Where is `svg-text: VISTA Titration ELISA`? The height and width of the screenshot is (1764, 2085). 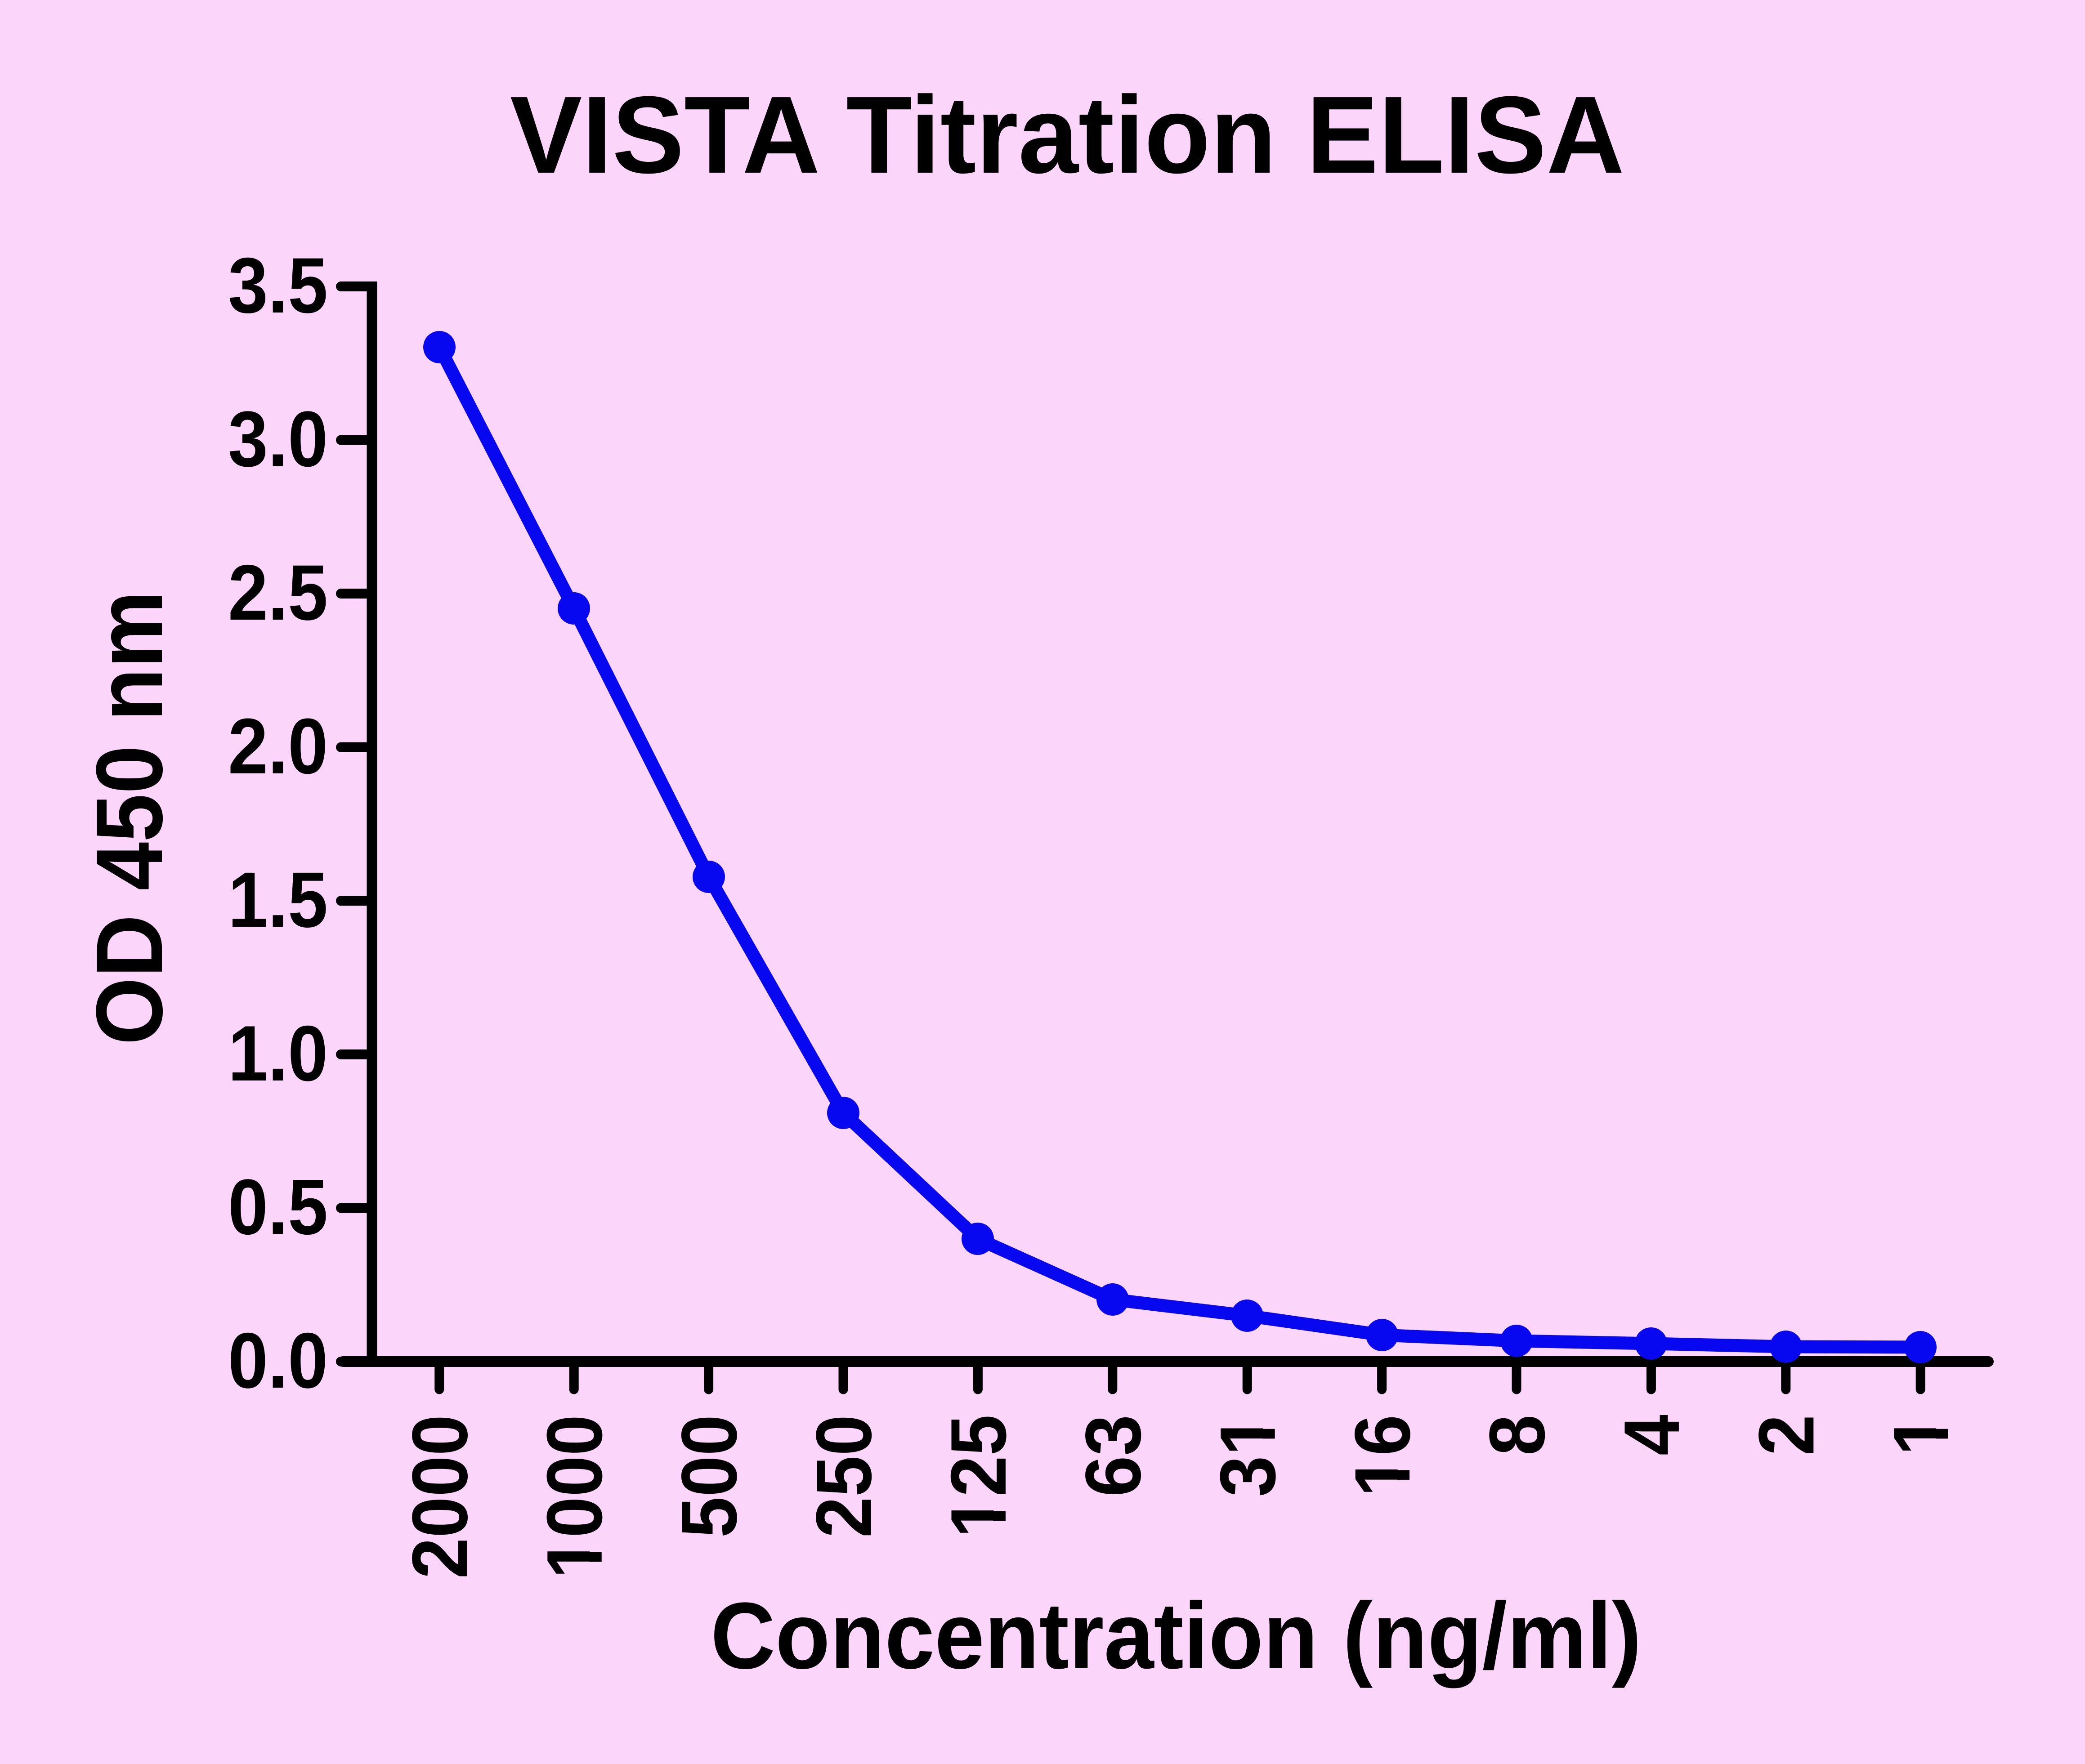
svg-text: VISTA Titration ELISA is located at coordinates (1067, 134).